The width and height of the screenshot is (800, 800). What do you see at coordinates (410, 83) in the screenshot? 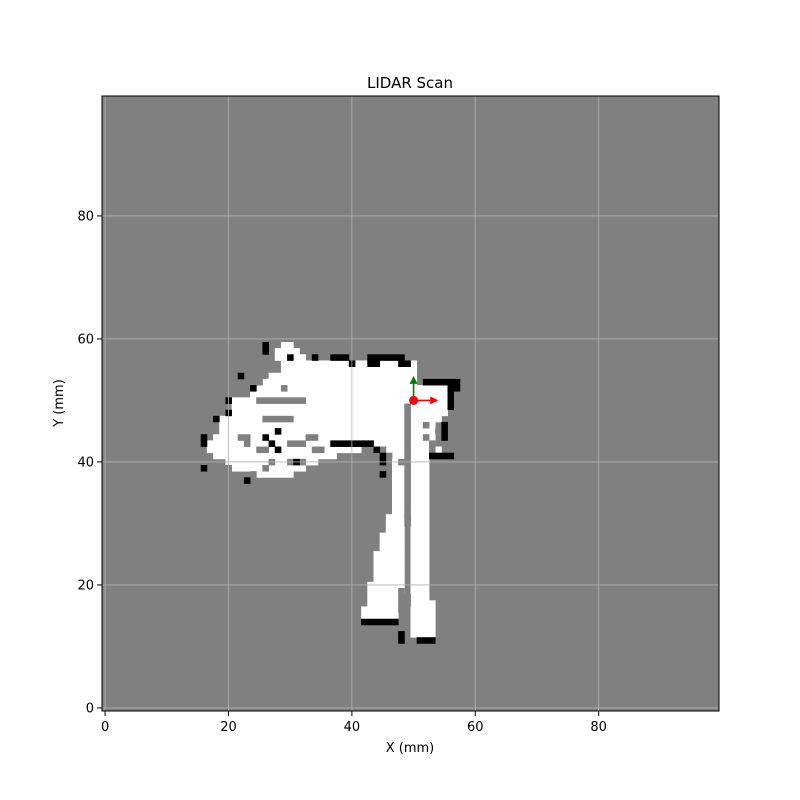
I see `chart-title: LIDAR Scan` at bounding box center [410, 83].